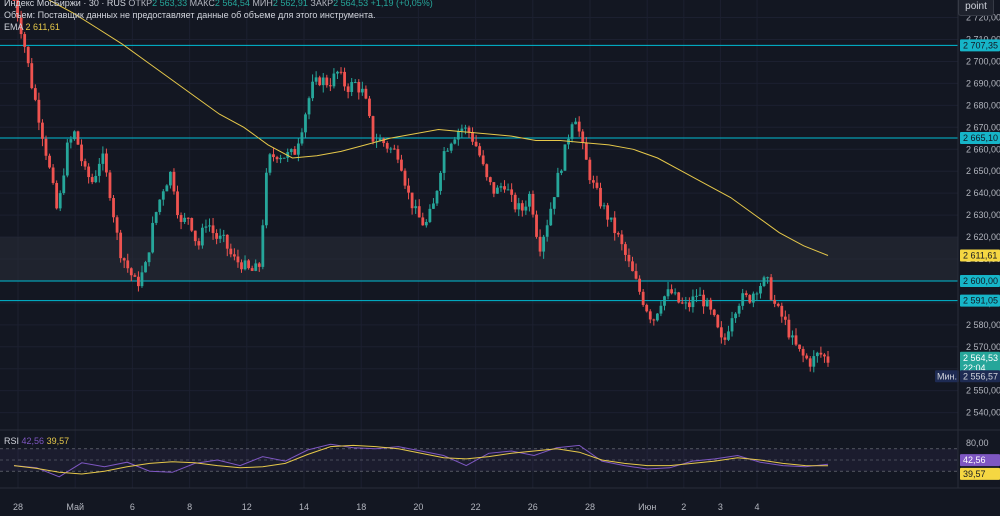  What do you see at coordinates (140, 4) in the screenshot?
I see `open-label: ОТКР` at bounding box center [140, 4].